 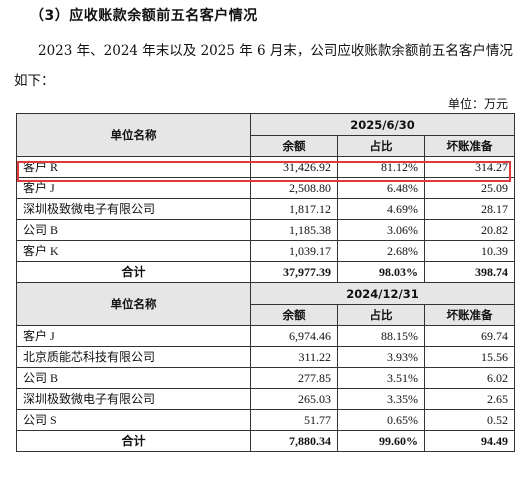 I want to click on balance-cell: 311.22, so click(x=294, y=357).